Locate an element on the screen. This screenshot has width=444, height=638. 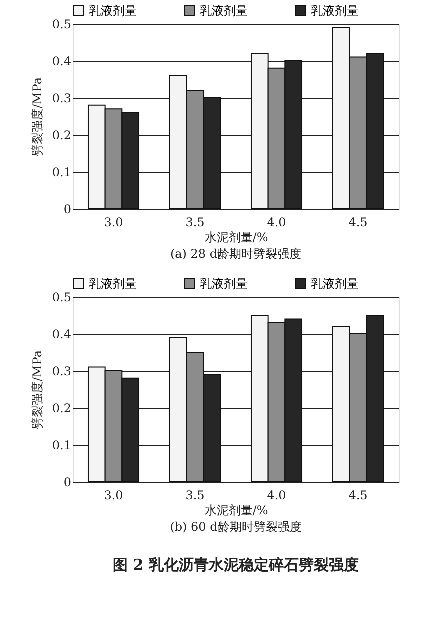
text: (b) 60 d龄期时劈裂强度 is located at coordinates (236, 527).